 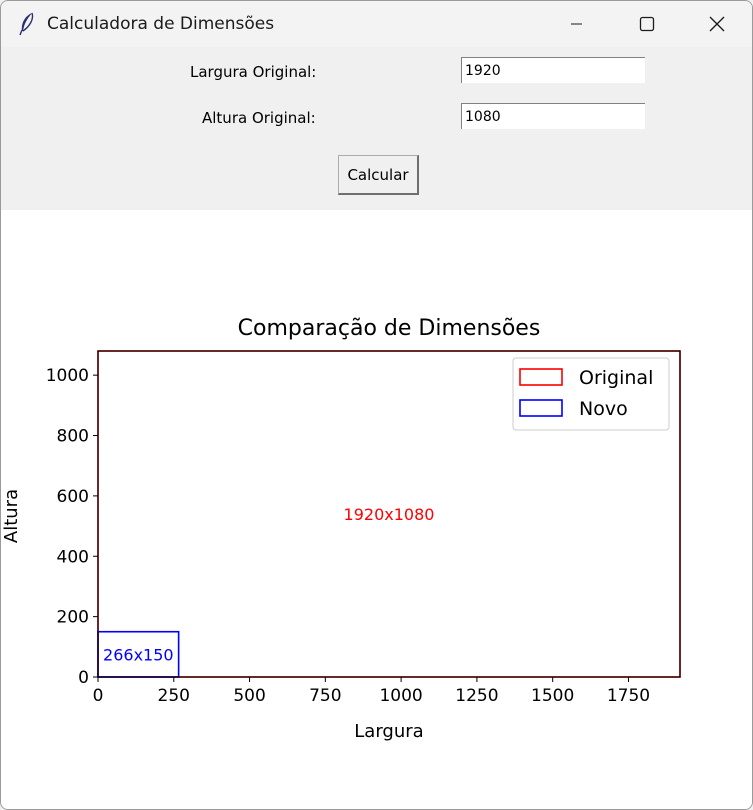 What do you see at coordinates (161, 24) in the screenshot?
I see `window-title: Calculadora de Dimensões` at bounding box center [161, 24].